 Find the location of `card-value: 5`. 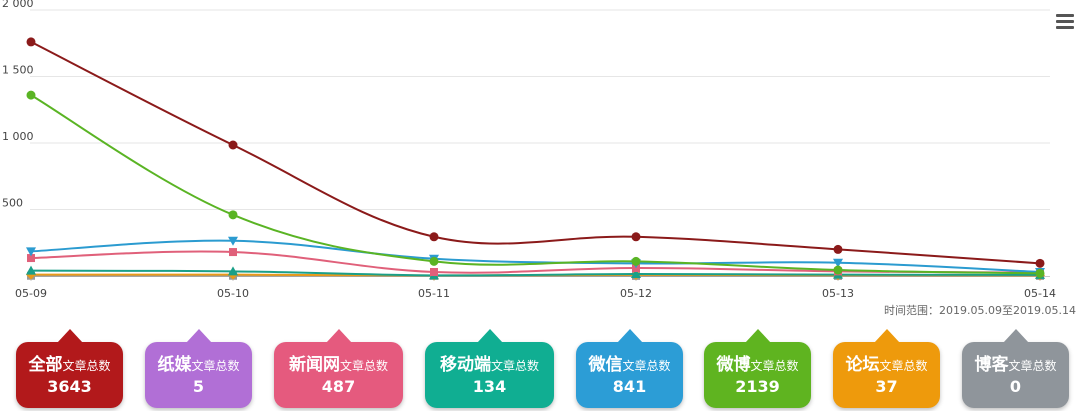

card-value: 5 is located at coordinates (198, 386).